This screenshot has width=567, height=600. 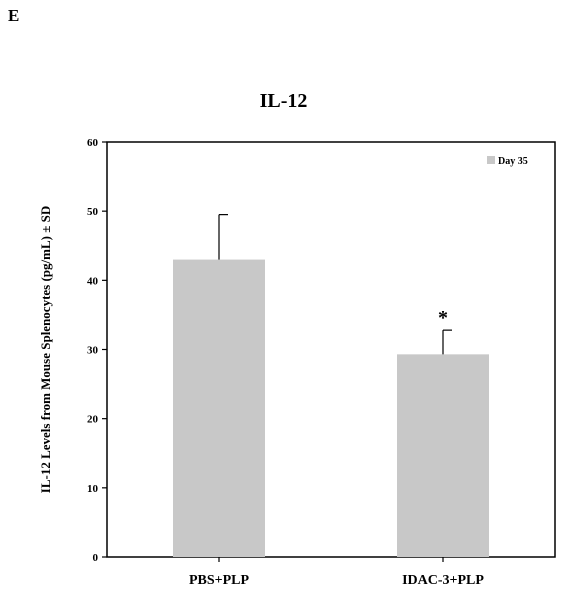 What do you see at coordinates (93, 489) in the screenshot?
I see `y-tick-label: 10` at bounding box center [93, 489].